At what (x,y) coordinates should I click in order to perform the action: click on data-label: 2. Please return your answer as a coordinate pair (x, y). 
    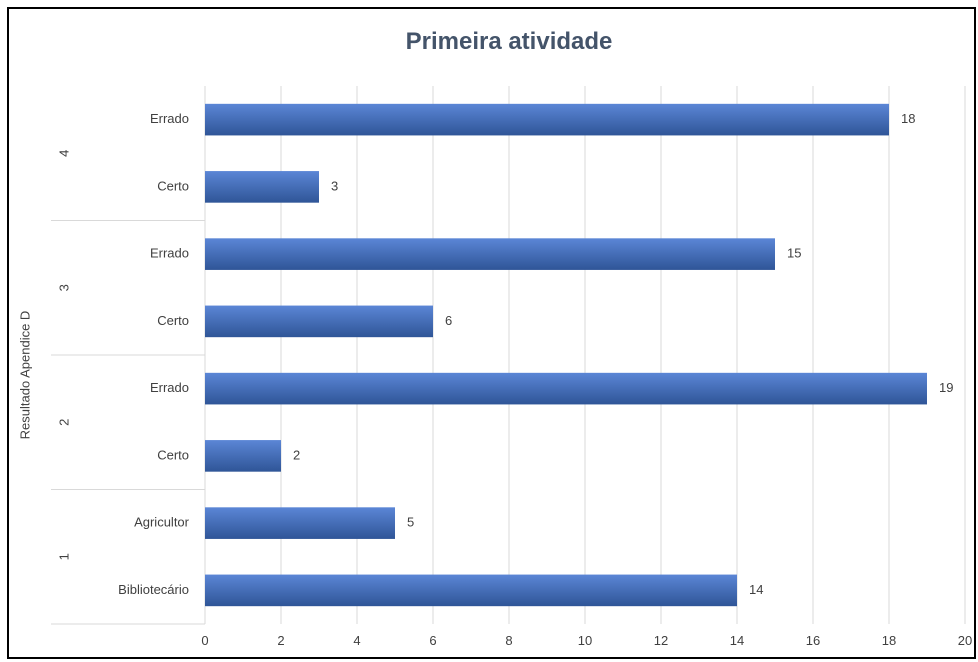
    Looking at the image, I should click on (296, 454).